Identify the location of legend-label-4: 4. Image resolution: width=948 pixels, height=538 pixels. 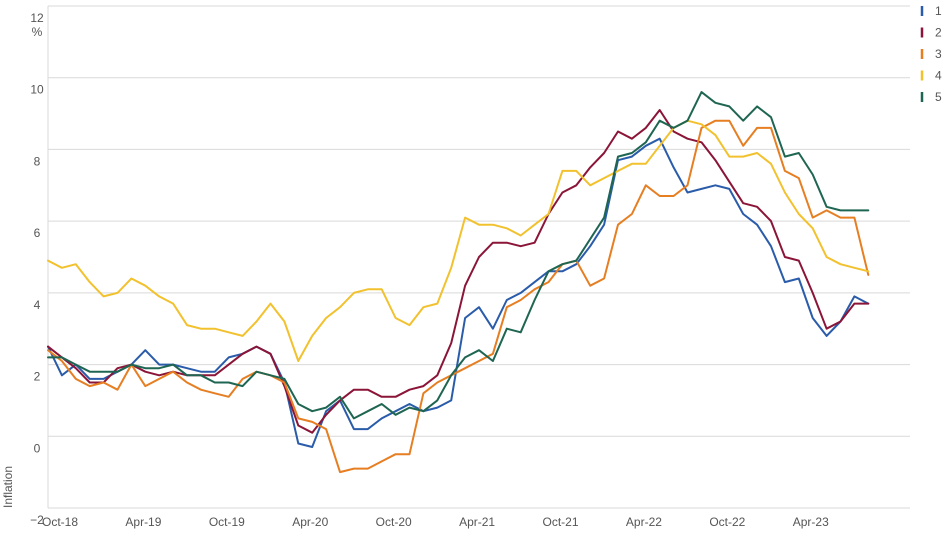
(938, 76).